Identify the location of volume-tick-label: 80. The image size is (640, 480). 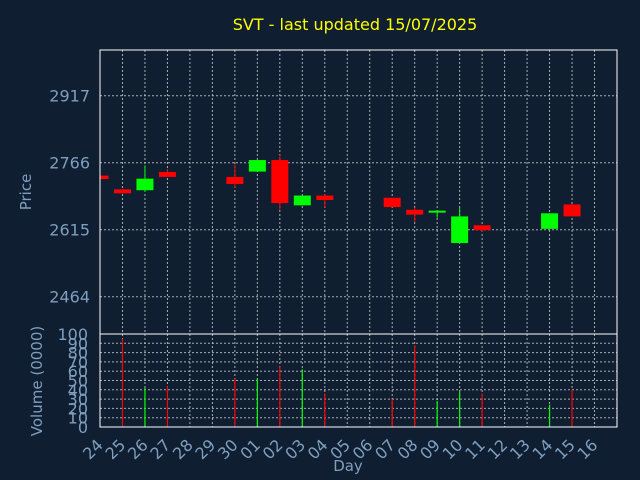
(78, 353).